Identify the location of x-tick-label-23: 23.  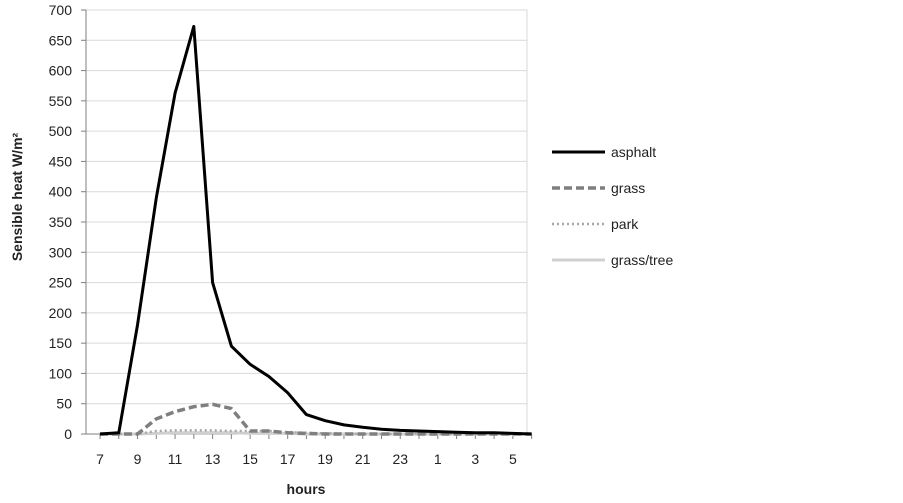
(400, 459).